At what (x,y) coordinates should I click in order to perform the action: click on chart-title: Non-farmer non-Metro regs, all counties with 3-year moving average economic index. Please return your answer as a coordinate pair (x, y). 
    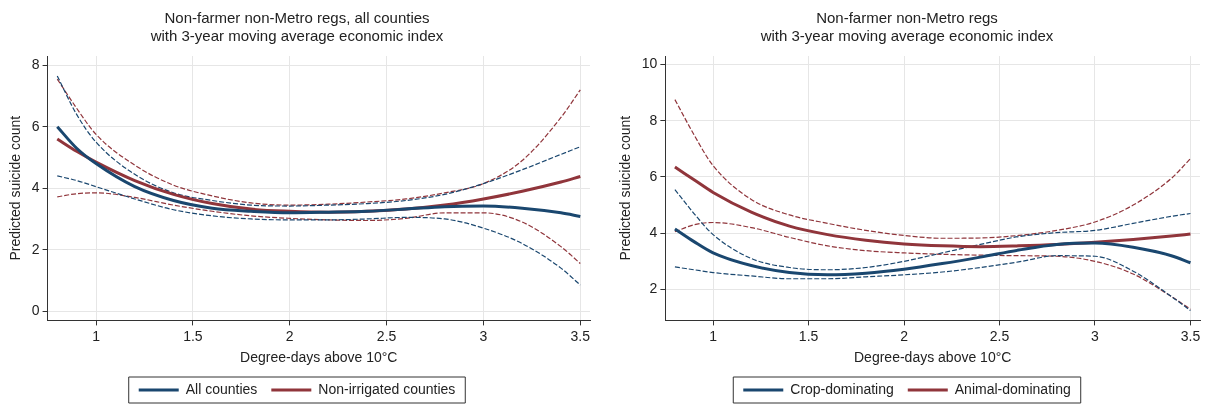
    Looking at the image, I should click on (296, 27).